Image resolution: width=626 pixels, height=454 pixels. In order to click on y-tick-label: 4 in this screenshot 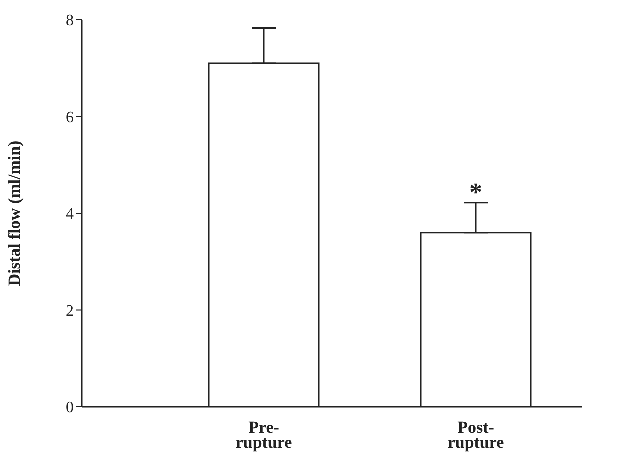, I will do `click(70, 215)`.